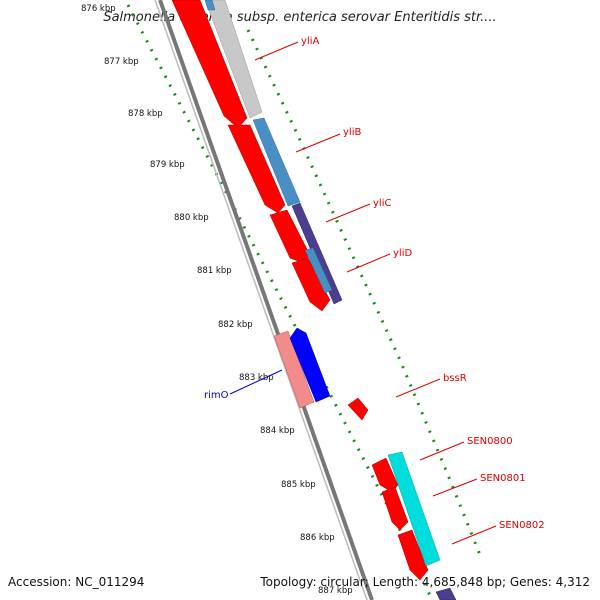  Describe the element at coordinates (455, 487) in the screenshot. I see `connector-SEN0801` at that location.